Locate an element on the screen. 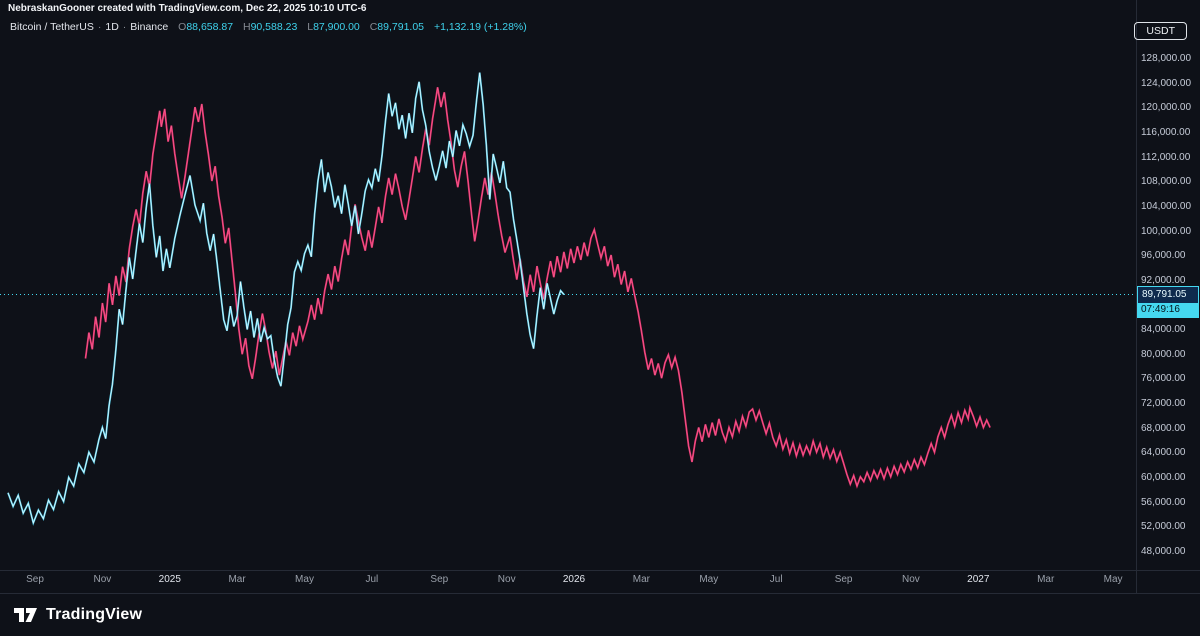  price-axis-divider is located at coordinates (1136, 296).